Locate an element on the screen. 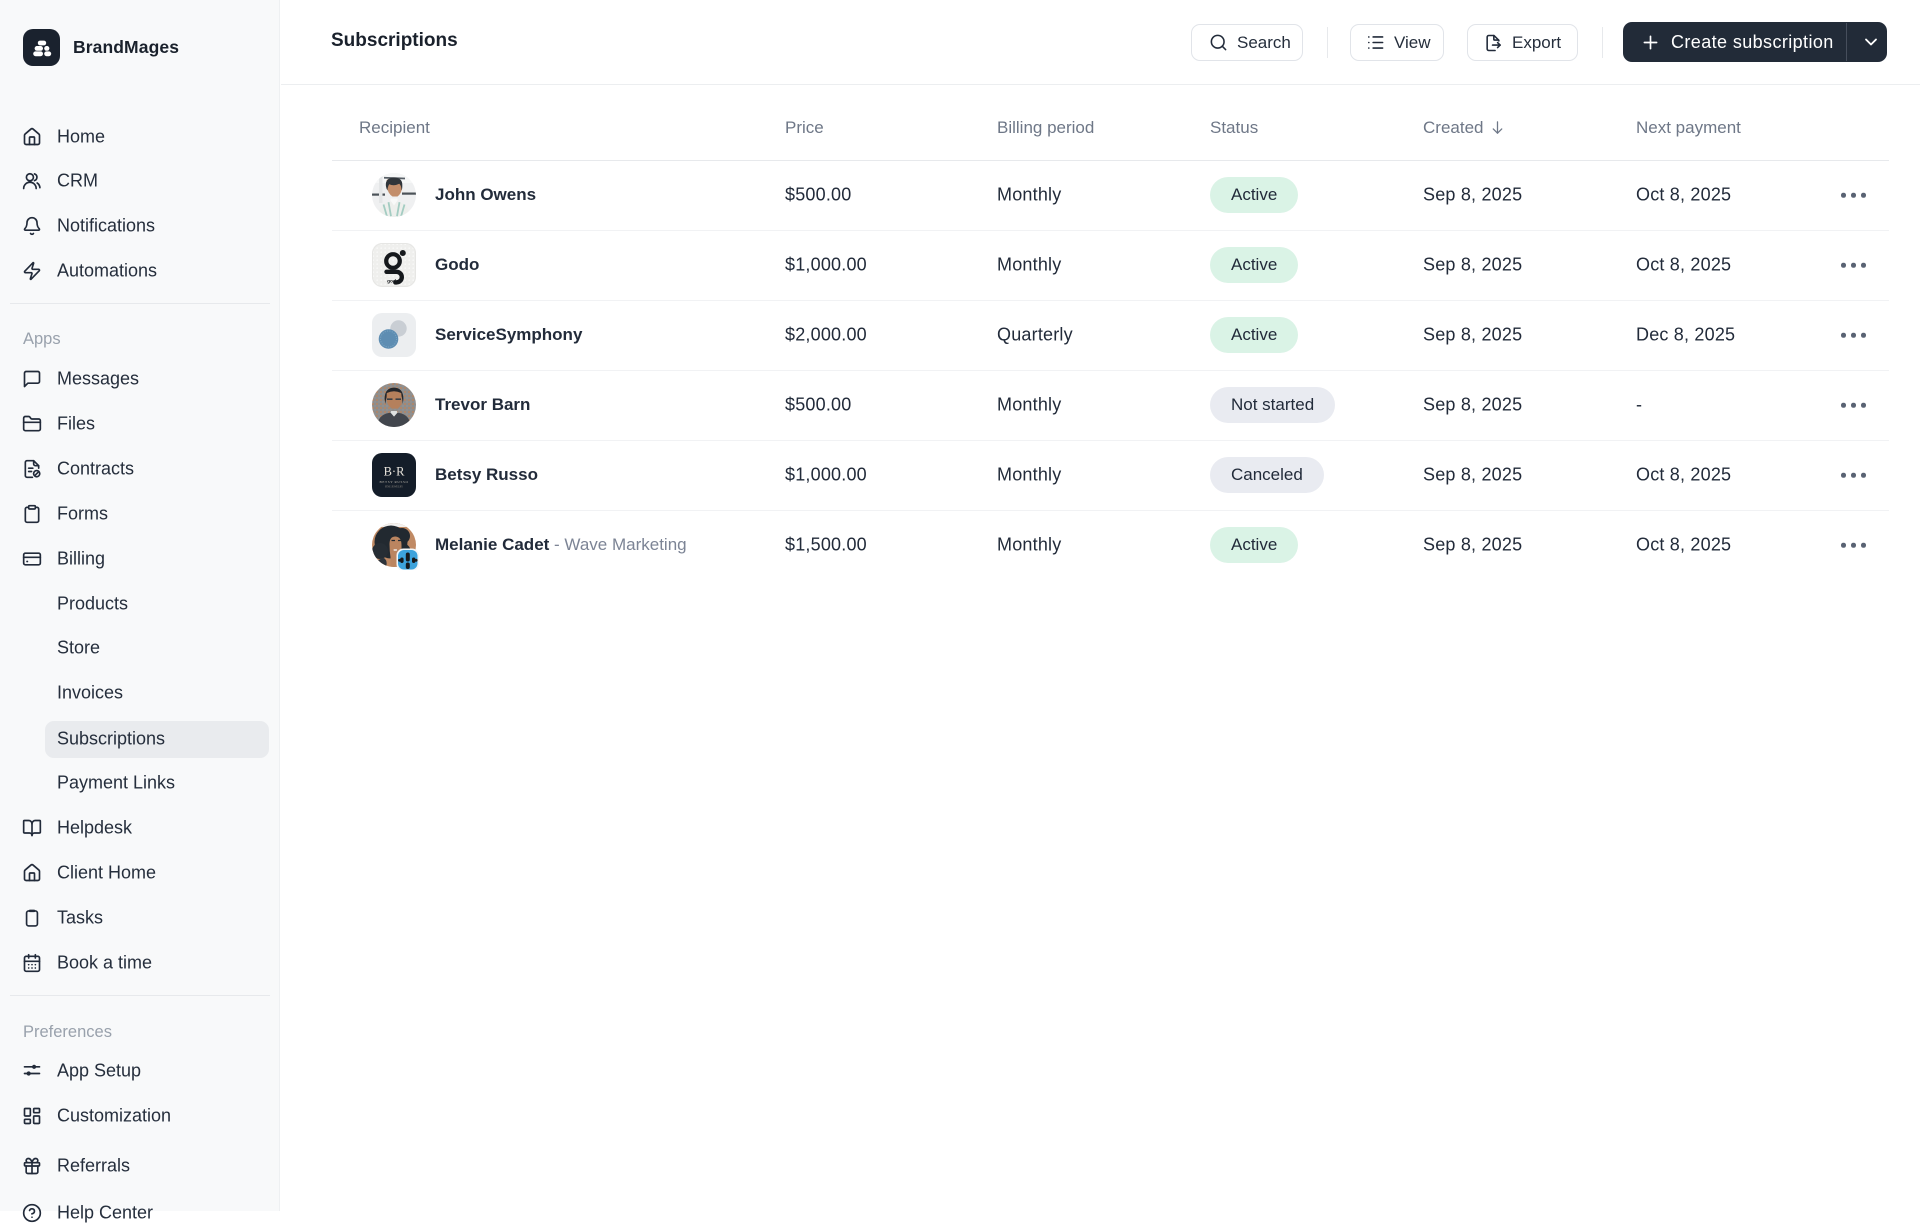  svg-text: B·R is located at coordinates (395, 472).